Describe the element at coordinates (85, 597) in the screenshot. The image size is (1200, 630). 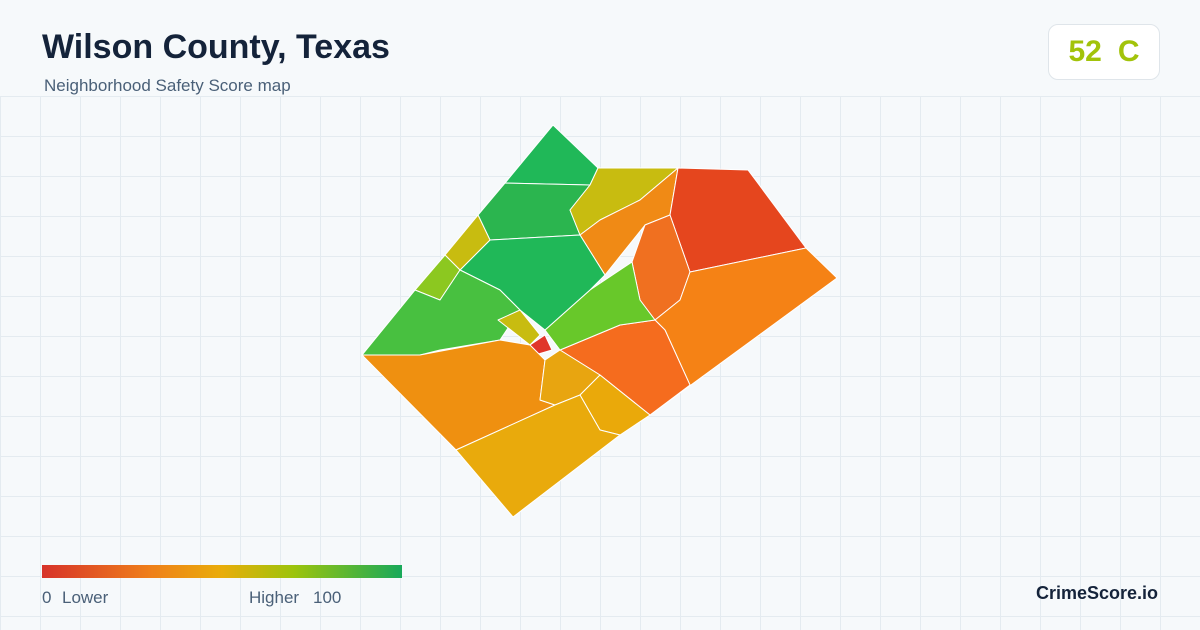
I see `legend-min-label: Lower` at that location.